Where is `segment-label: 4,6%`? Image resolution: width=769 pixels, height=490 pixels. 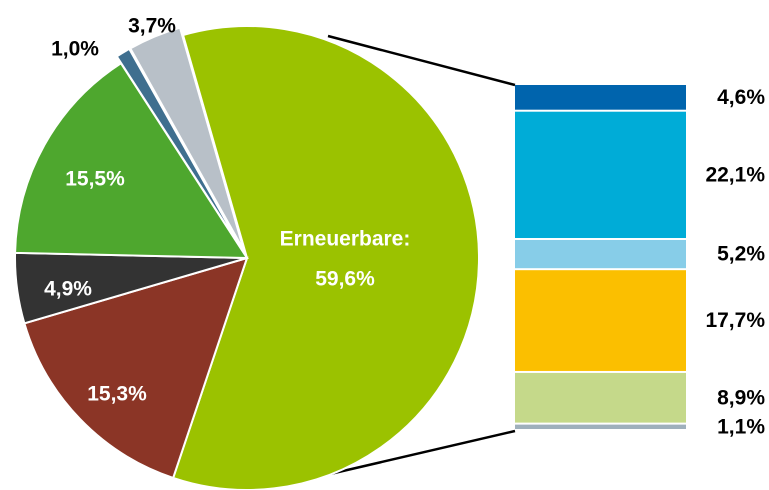 segment-label: 4,6% is located at coordinates (741, 97).